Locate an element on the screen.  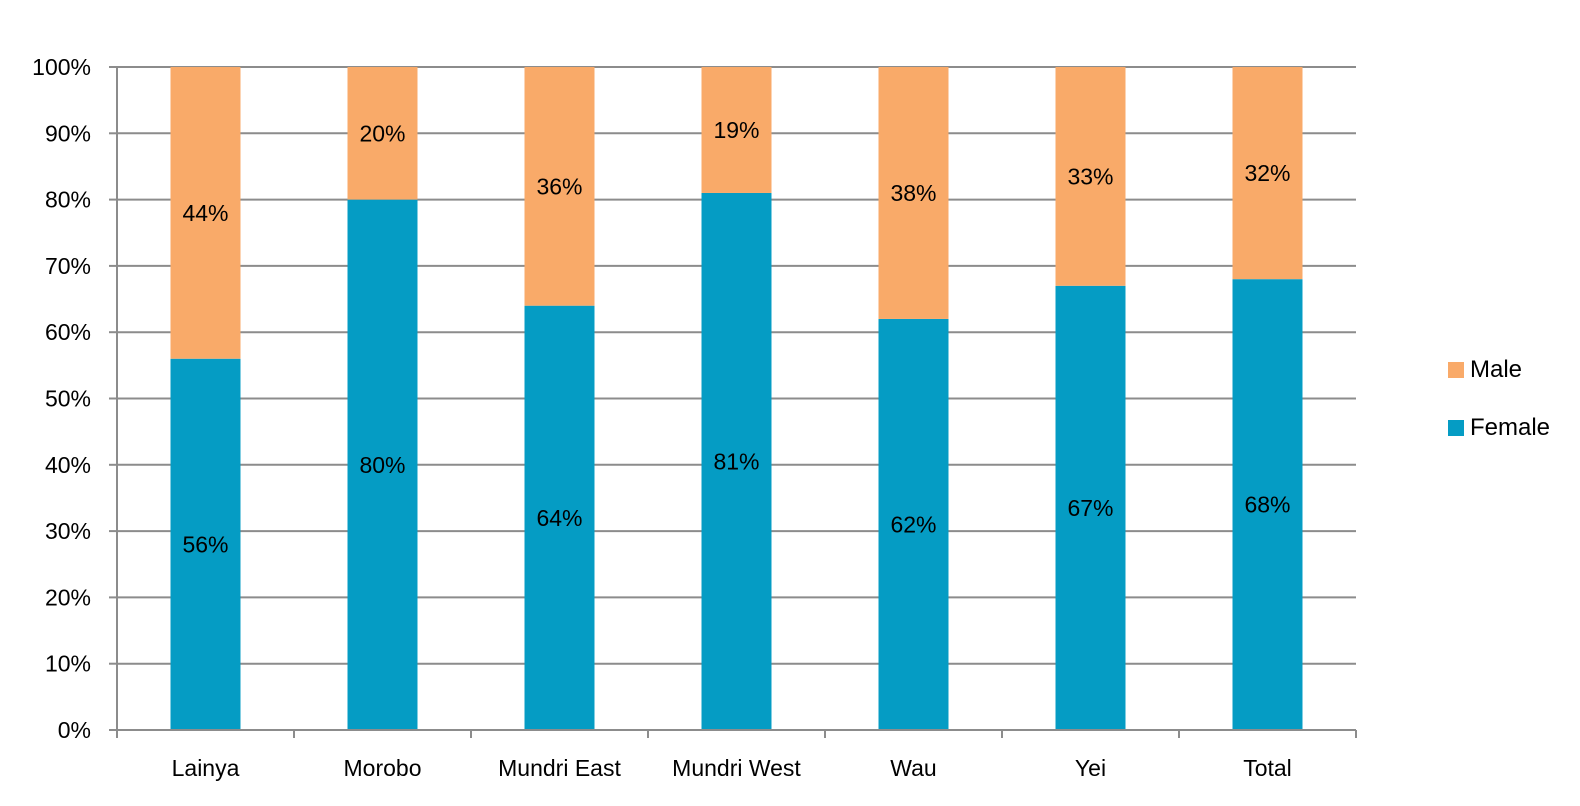
x-tick-label: Wau is located at coordinates (913, 768).